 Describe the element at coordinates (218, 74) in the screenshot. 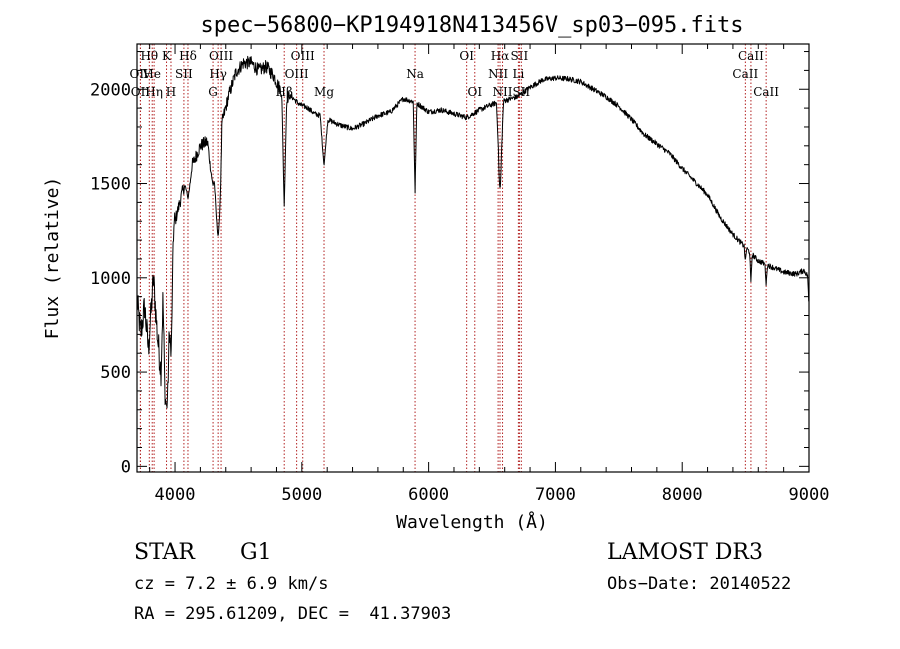

I see `line-marker-label: Hγ` at that location.